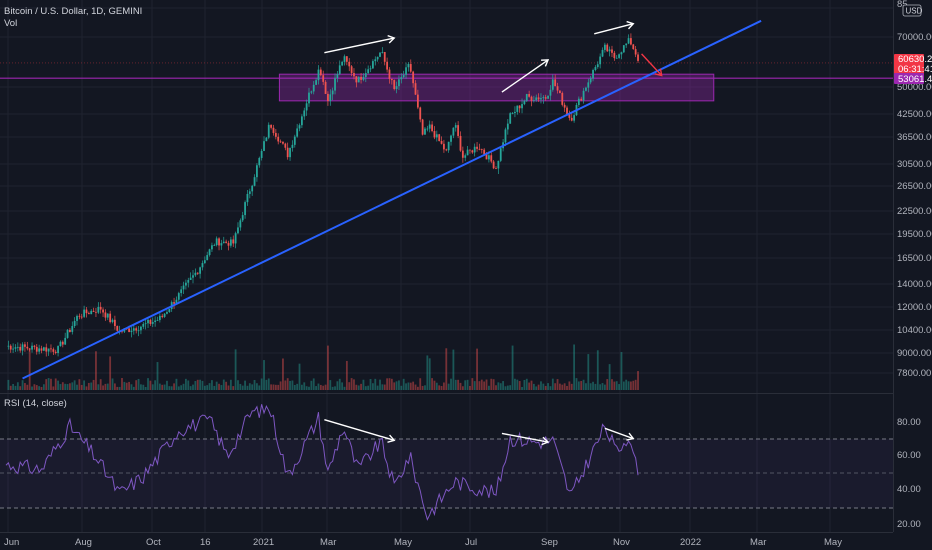  I want to click on time-tick-label: 2021, so click(263, 542).